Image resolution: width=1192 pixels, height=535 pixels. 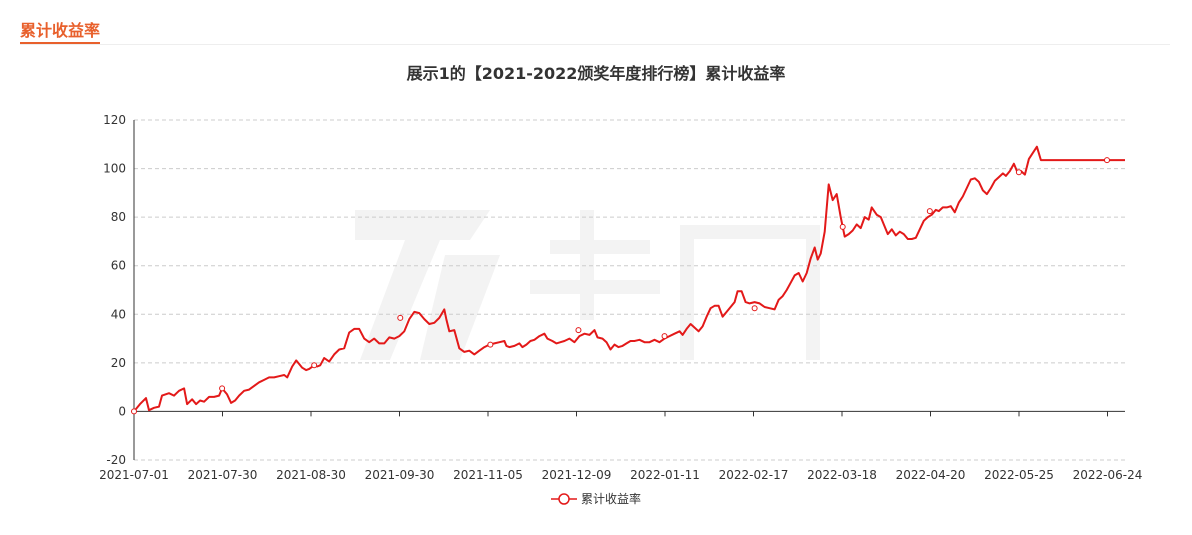 I want to click on x-tick-label: 2022-06-24, so click(x=1108, y=475).